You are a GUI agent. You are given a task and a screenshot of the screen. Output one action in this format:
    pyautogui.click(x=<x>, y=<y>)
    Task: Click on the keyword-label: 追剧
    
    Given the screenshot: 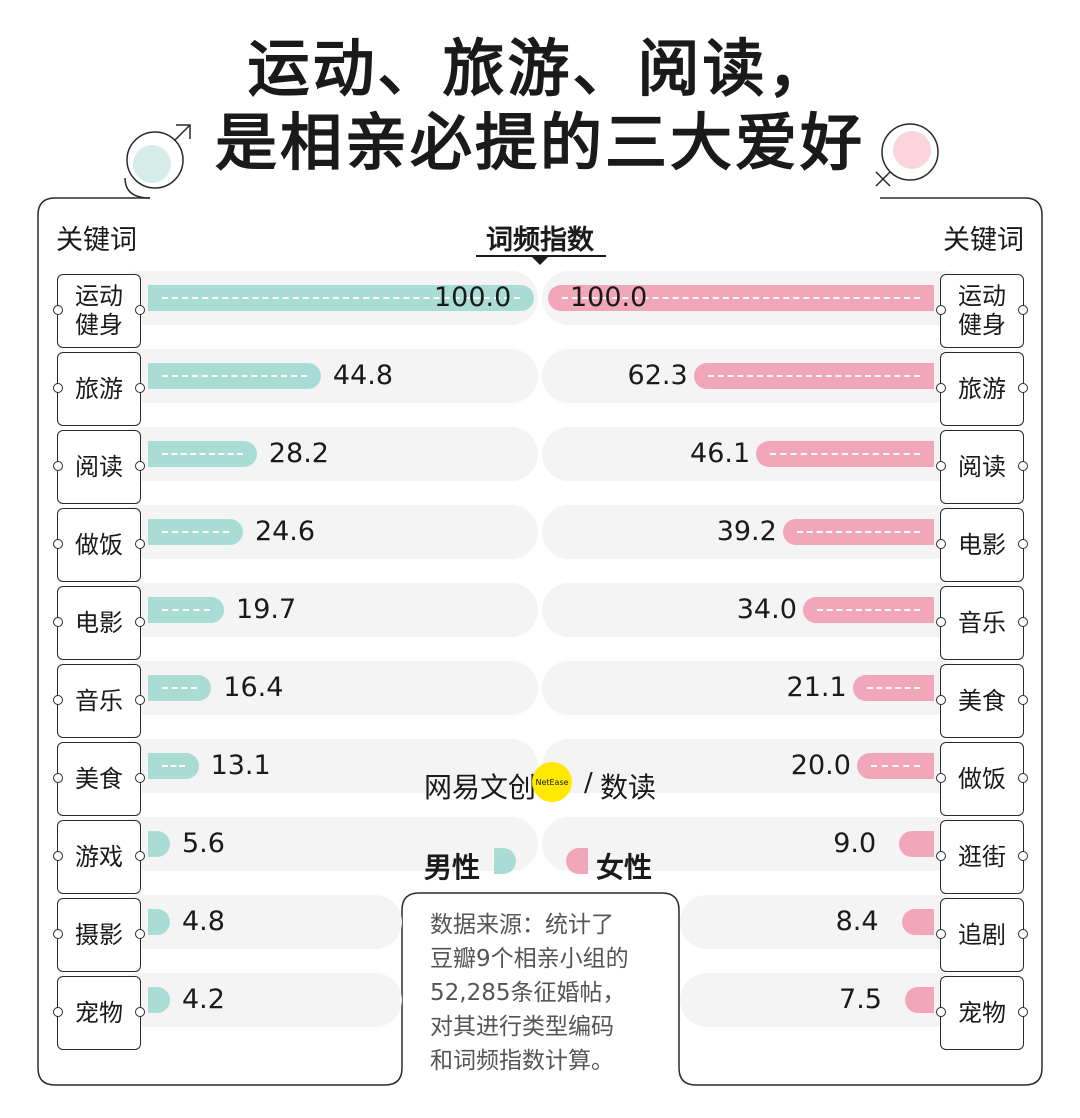 What is the action you would take?
    pyautogui.click(x=982, y=934)
    